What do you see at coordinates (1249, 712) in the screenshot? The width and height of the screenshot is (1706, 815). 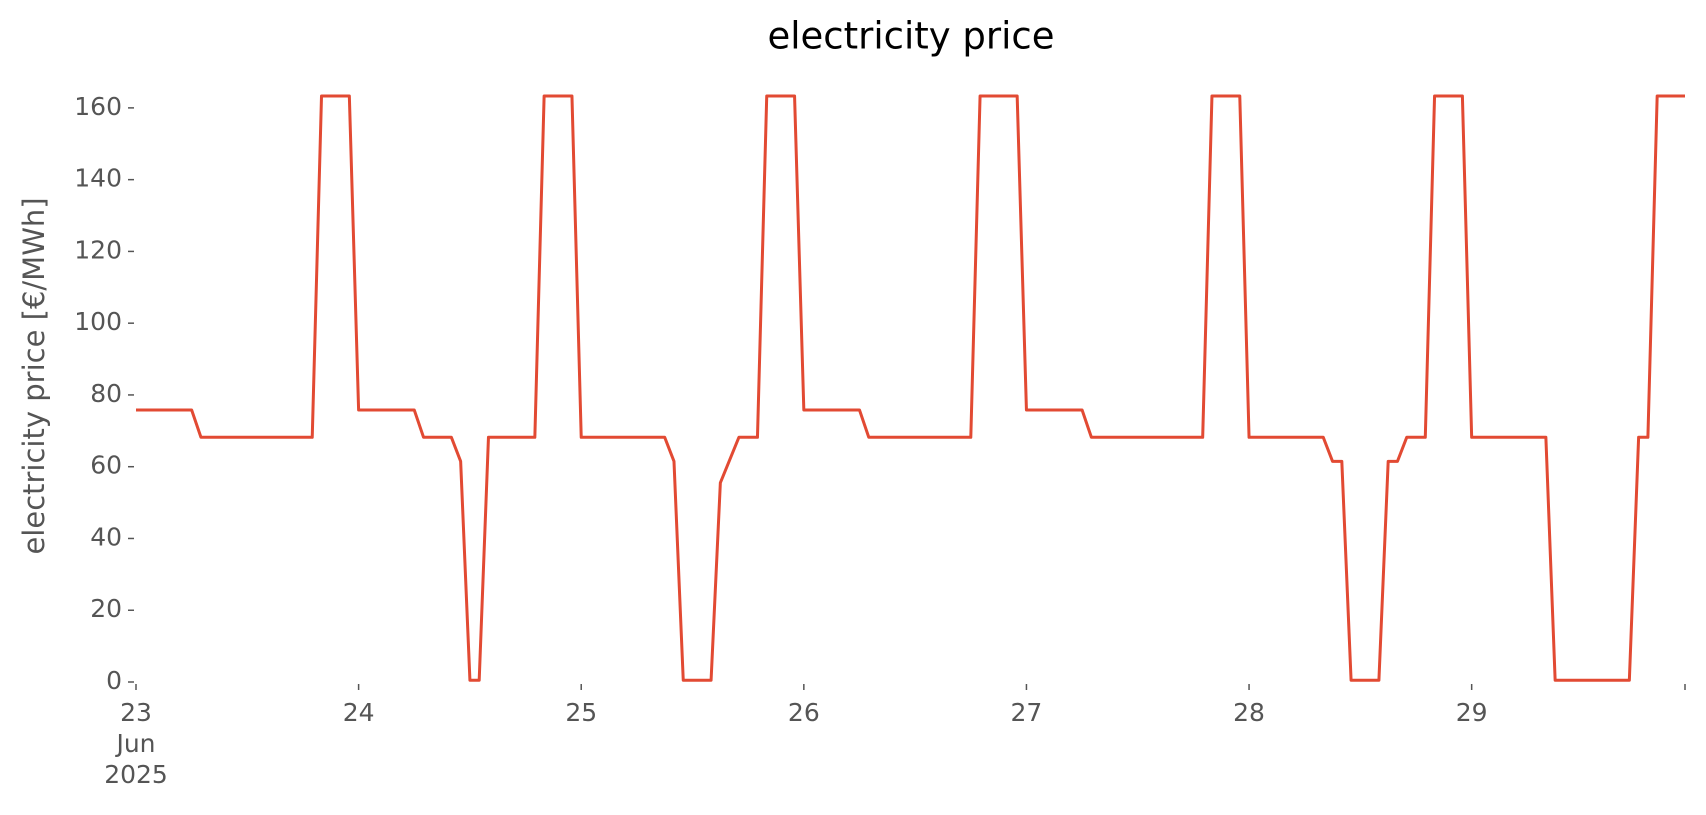 I see `x-tick-label: 28` at bounding box center [1249, 712].